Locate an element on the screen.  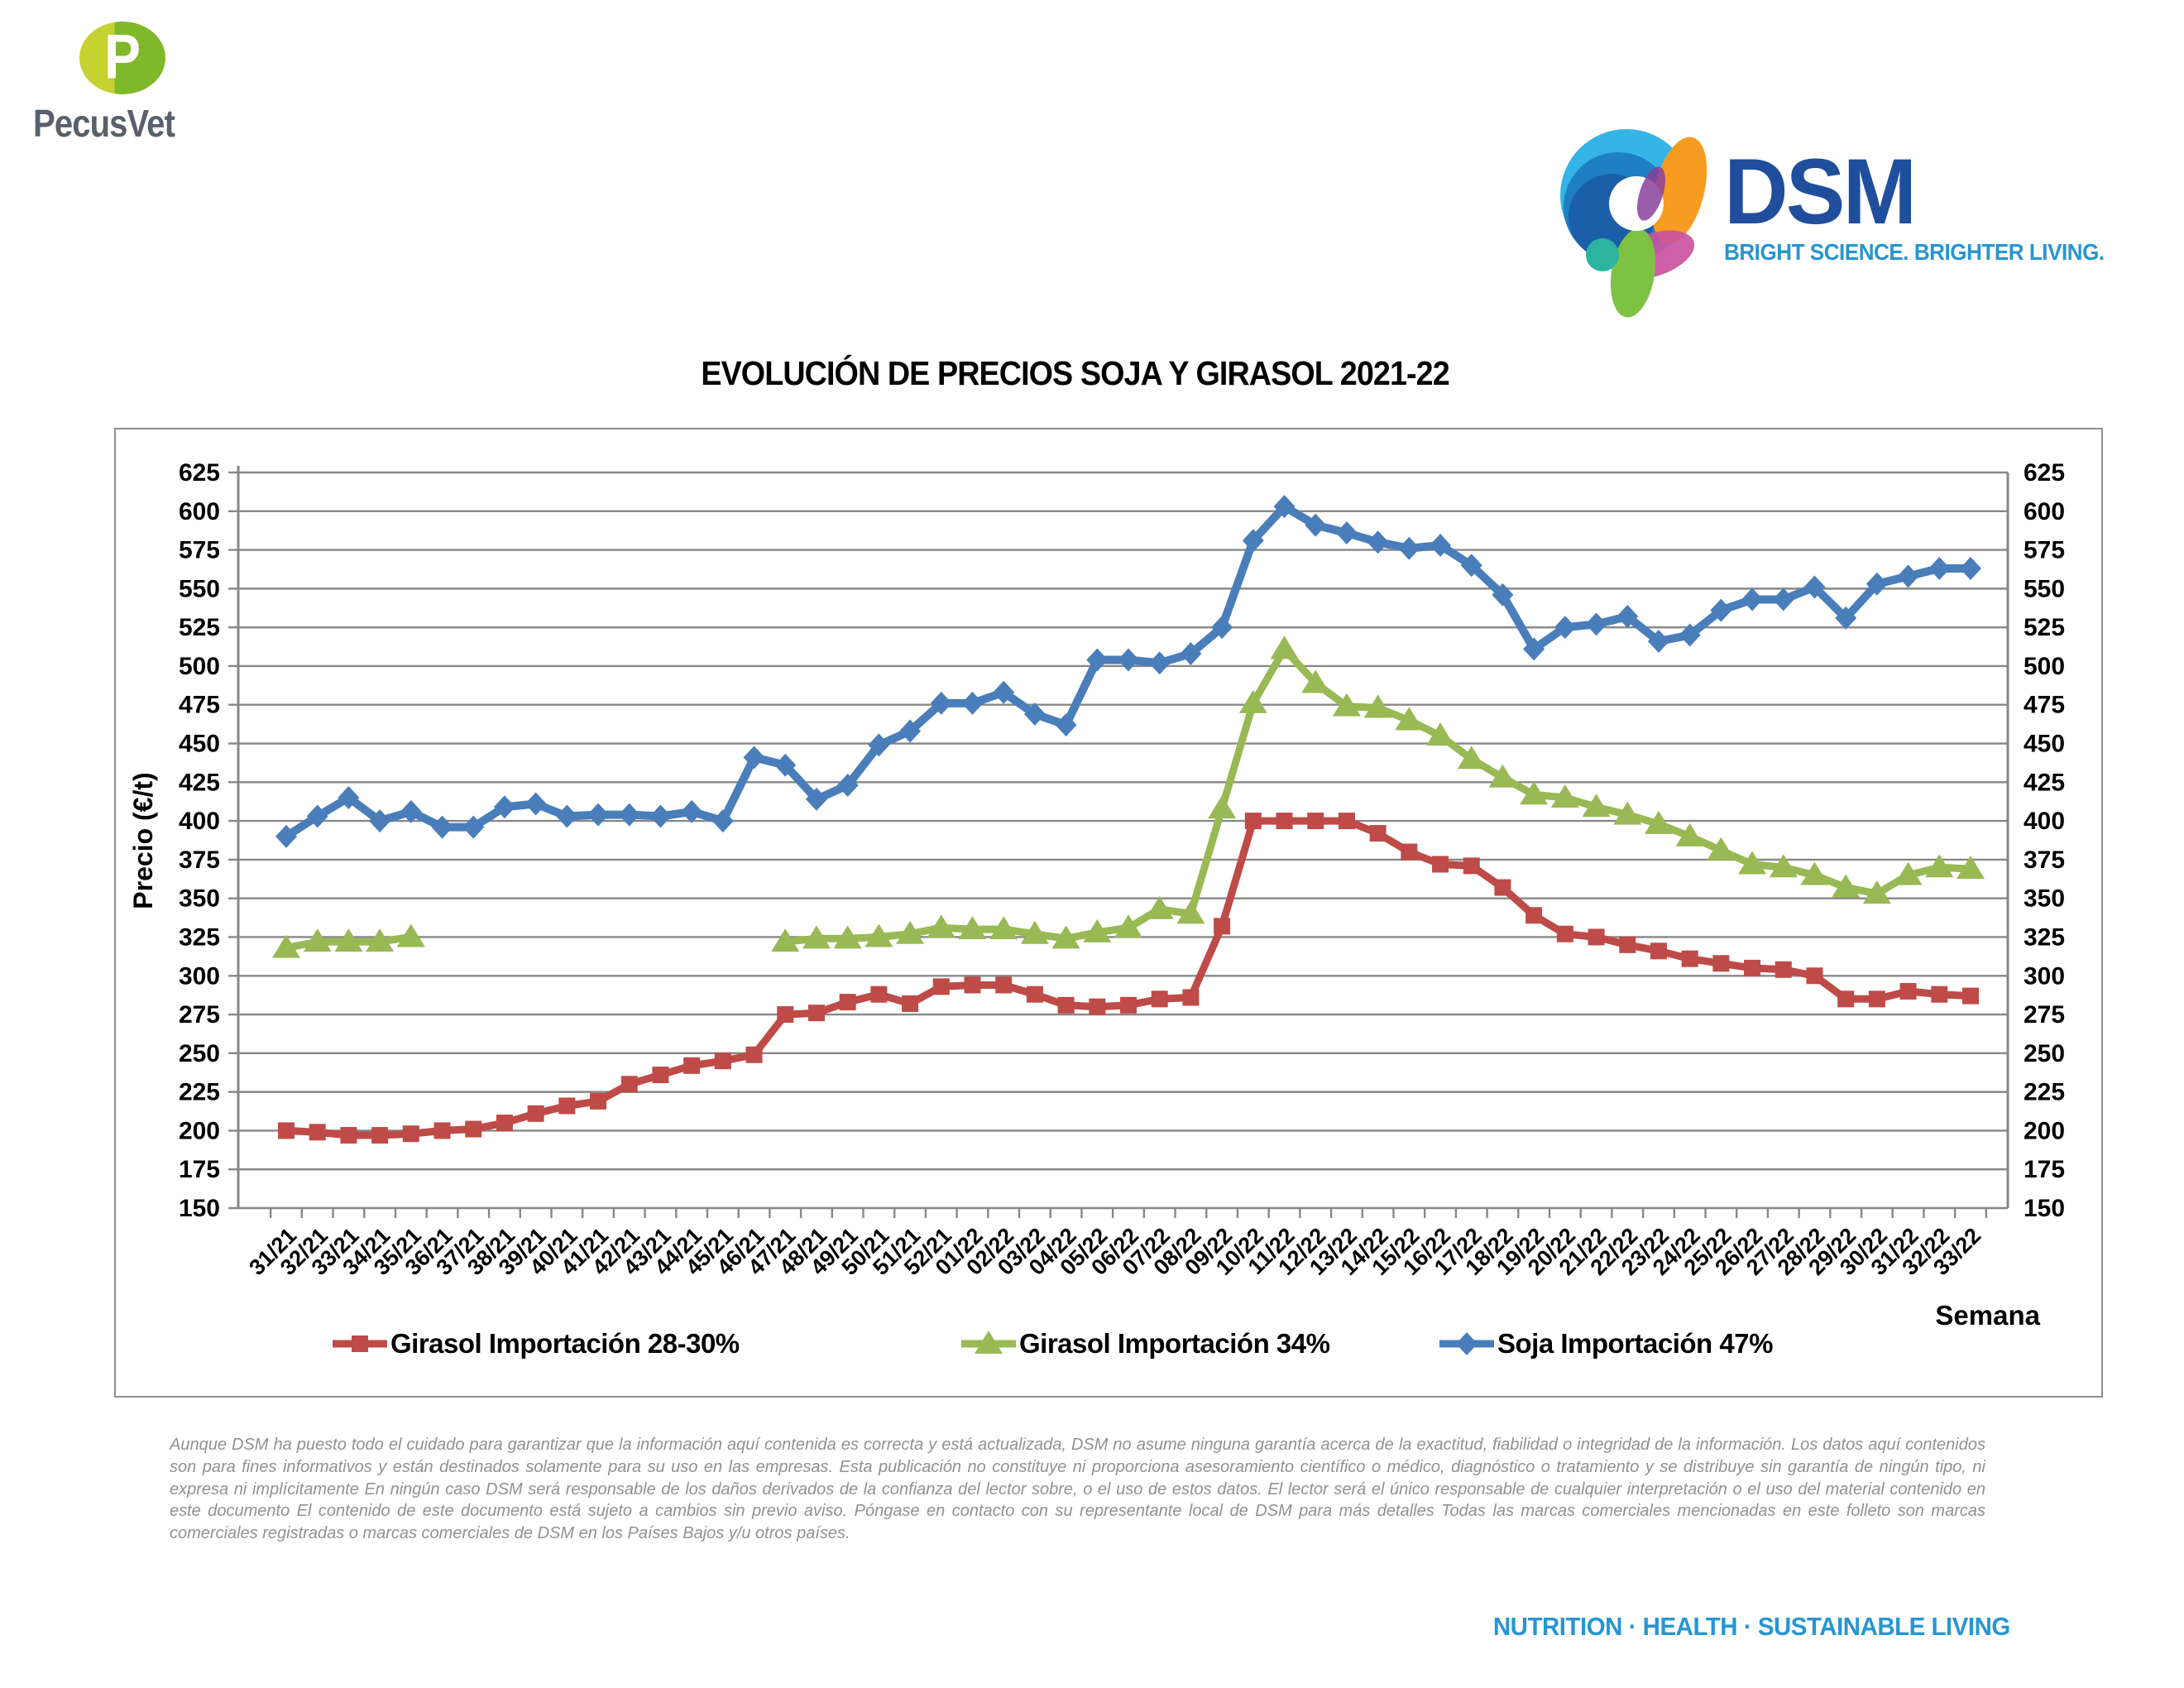
y-axis-tick-label-left: 400 is located at coordinates (199, 821).